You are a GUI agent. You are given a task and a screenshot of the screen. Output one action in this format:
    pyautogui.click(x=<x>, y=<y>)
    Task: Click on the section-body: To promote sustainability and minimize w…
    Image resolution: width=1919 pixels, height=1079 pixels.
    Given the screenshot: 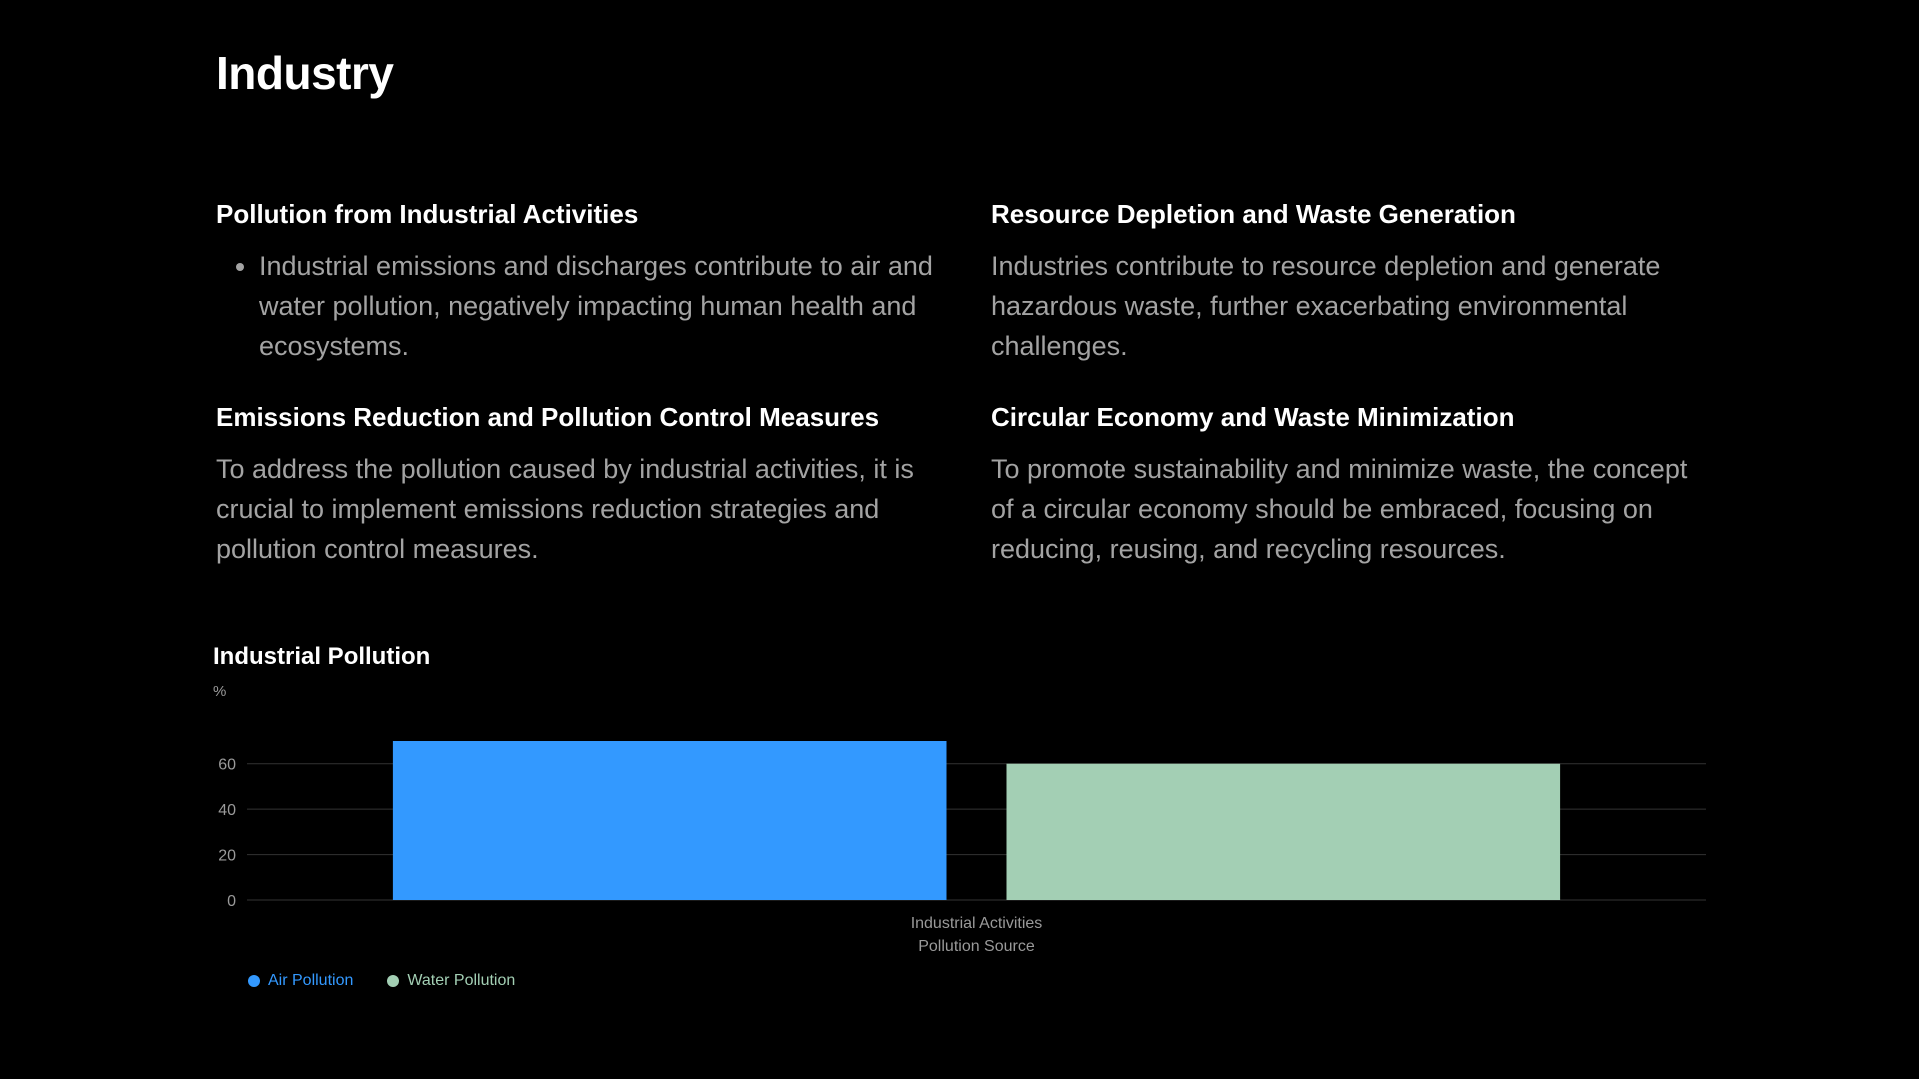 What is the action you would take?
    pyautogui.click(x=1339, y=509)
    